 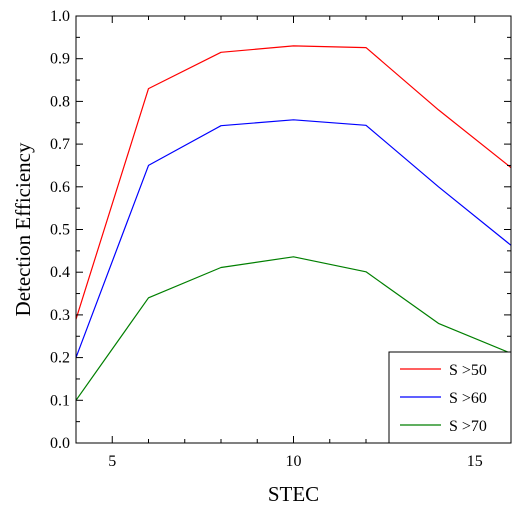 I want to click on y-tick-label: 0.4, so click(x=60, y=272).